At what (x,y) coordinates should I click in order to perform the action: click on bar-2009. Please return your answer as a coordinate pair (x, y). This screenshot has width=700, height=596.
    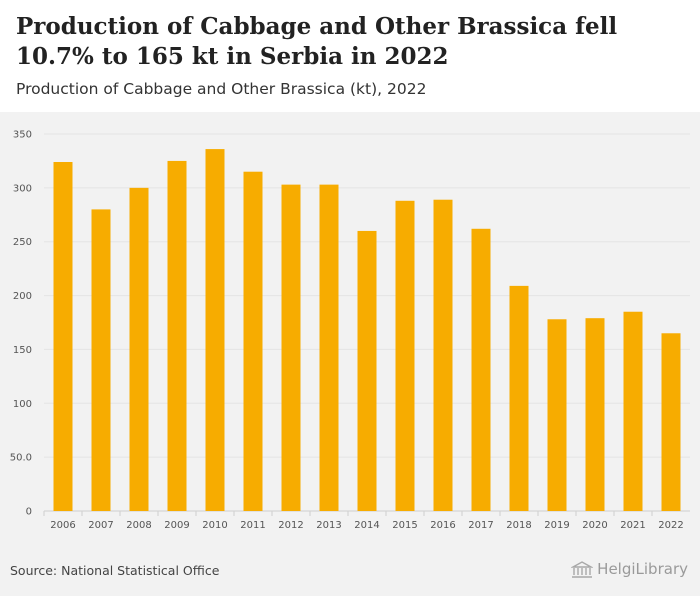
    Looking at the image, I should click on (177, 335).